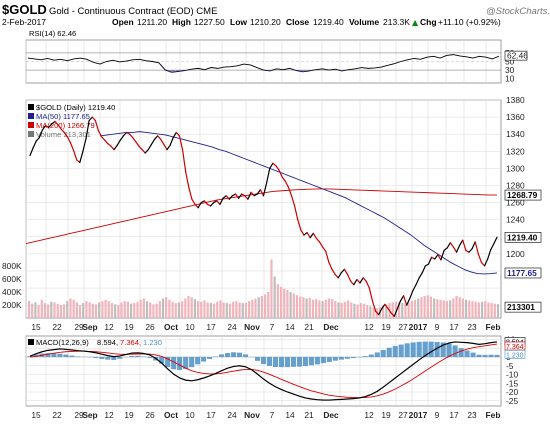 The height and width of the screenshot is (428, 550). I want to click on x-tick-label: Dec, so click(331, 415).